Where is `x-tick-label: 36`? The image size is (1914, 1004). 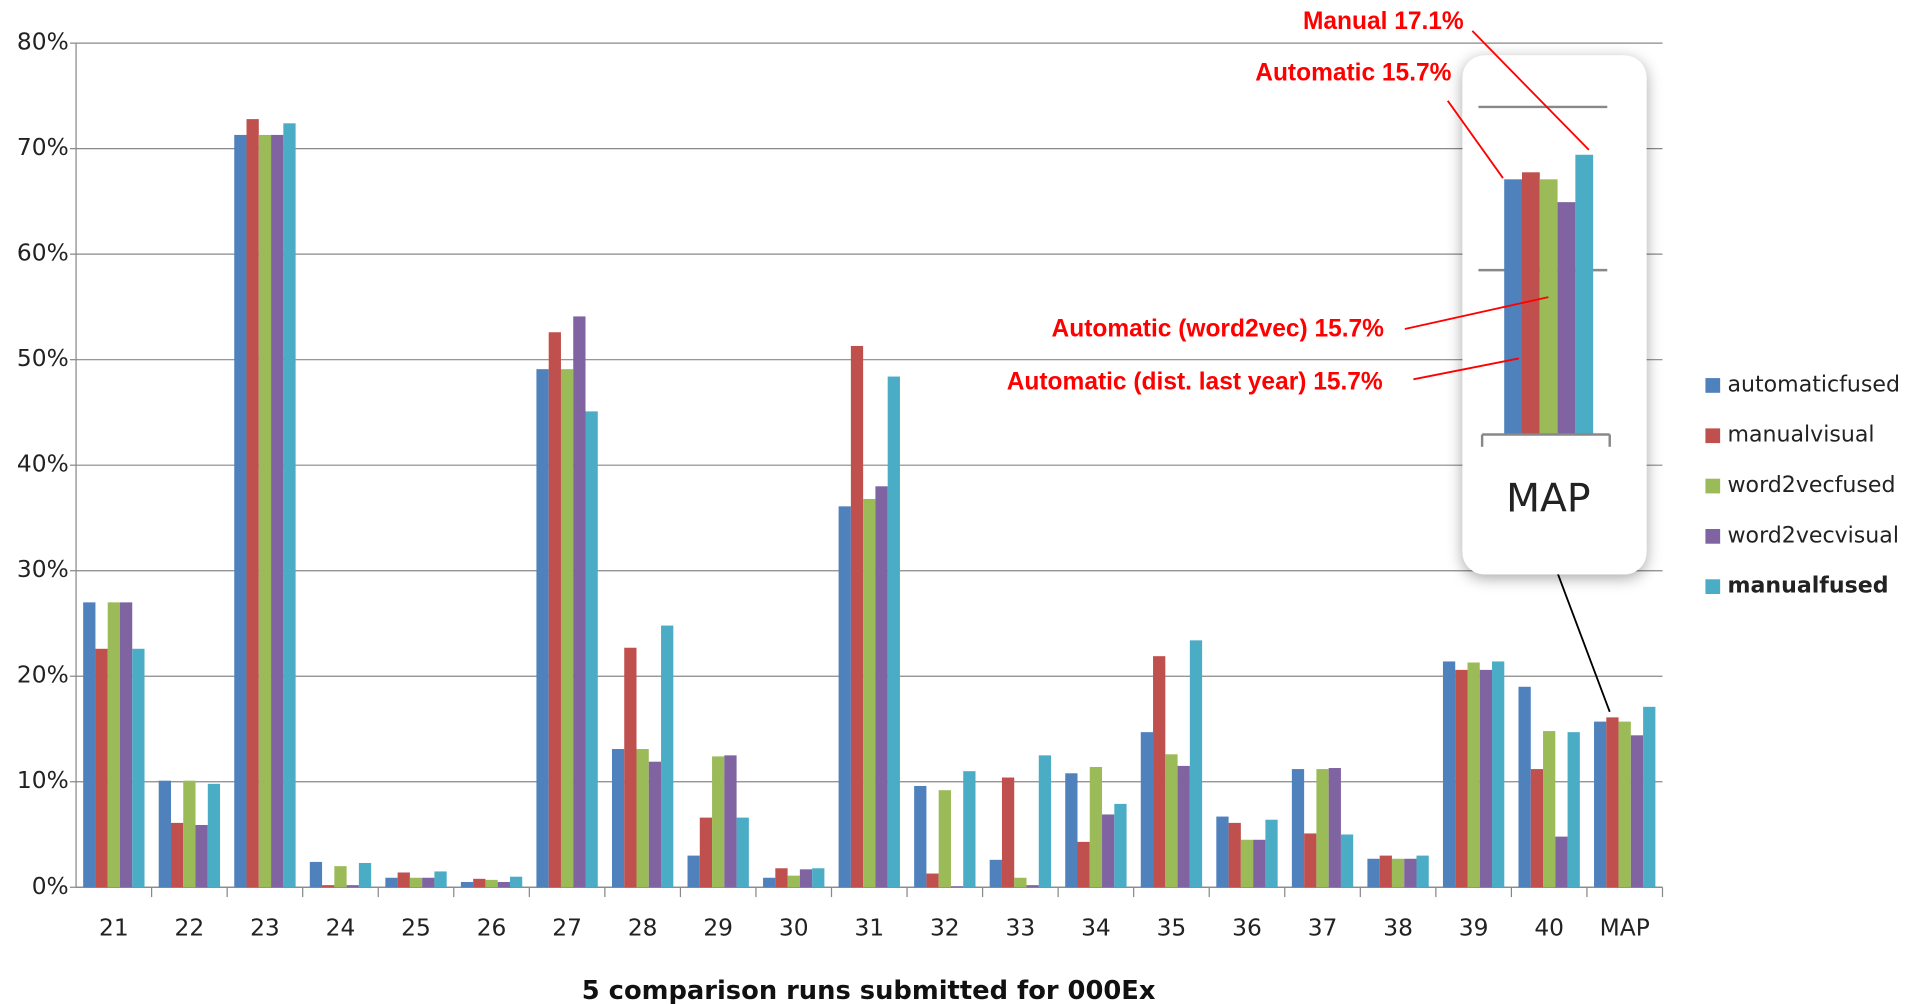
x-tick-label: 36 is located at coordinates (1247, 927).